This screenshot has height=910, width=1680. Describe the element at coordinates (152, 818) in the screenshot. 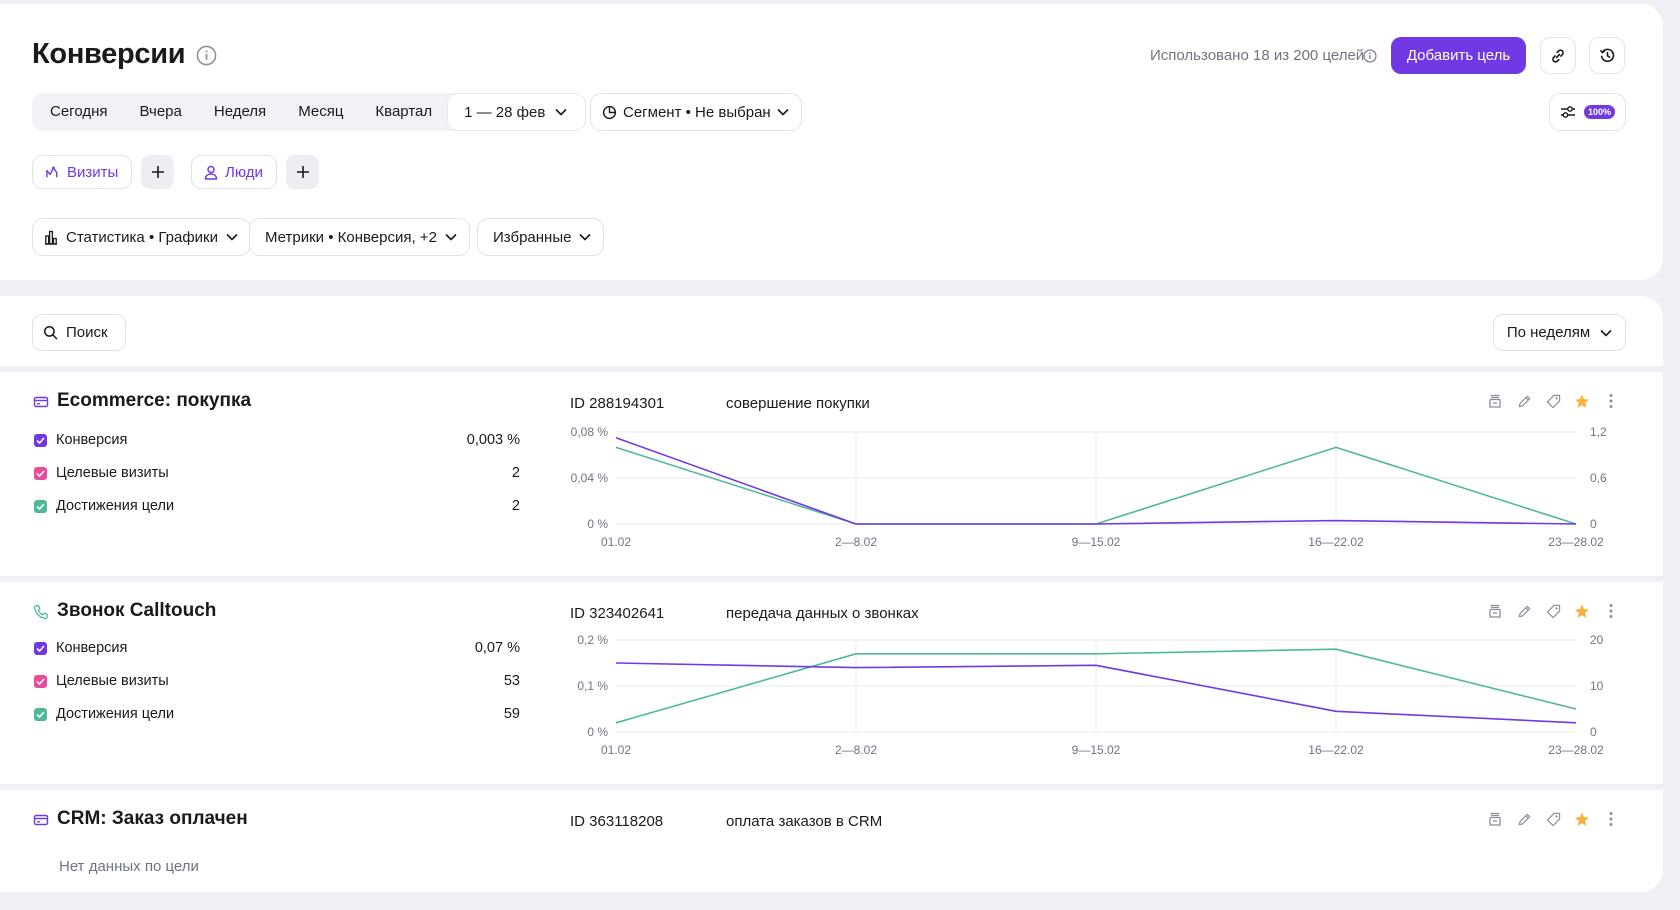

I see `goal-name: CRM: Заказ оплачен` at that location.